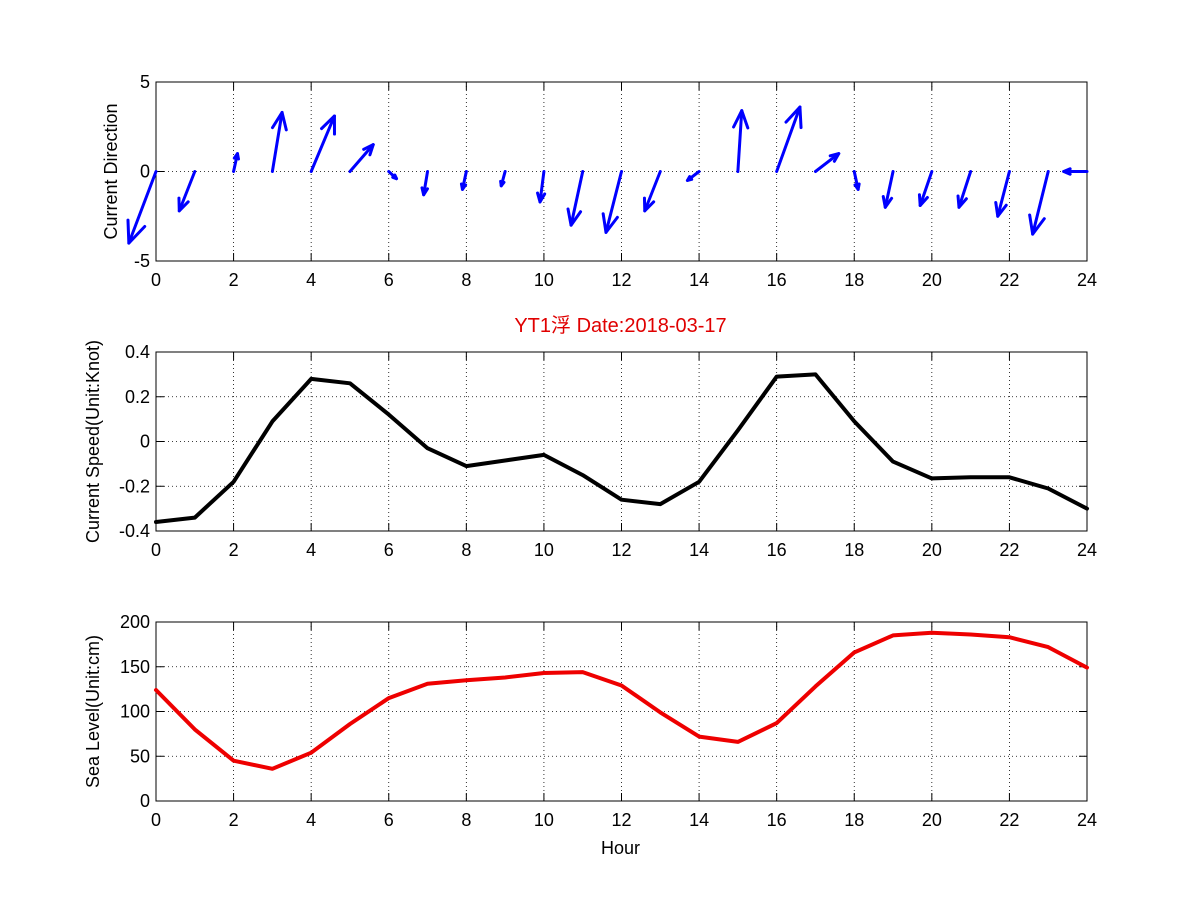 Image resolution: width=1201 pixels, height=901 pixels. What do you see at coordinates (1087, 280) in the screenshot?
I see `direction-xtick-label: 24` at bounding box center [1087, 280].